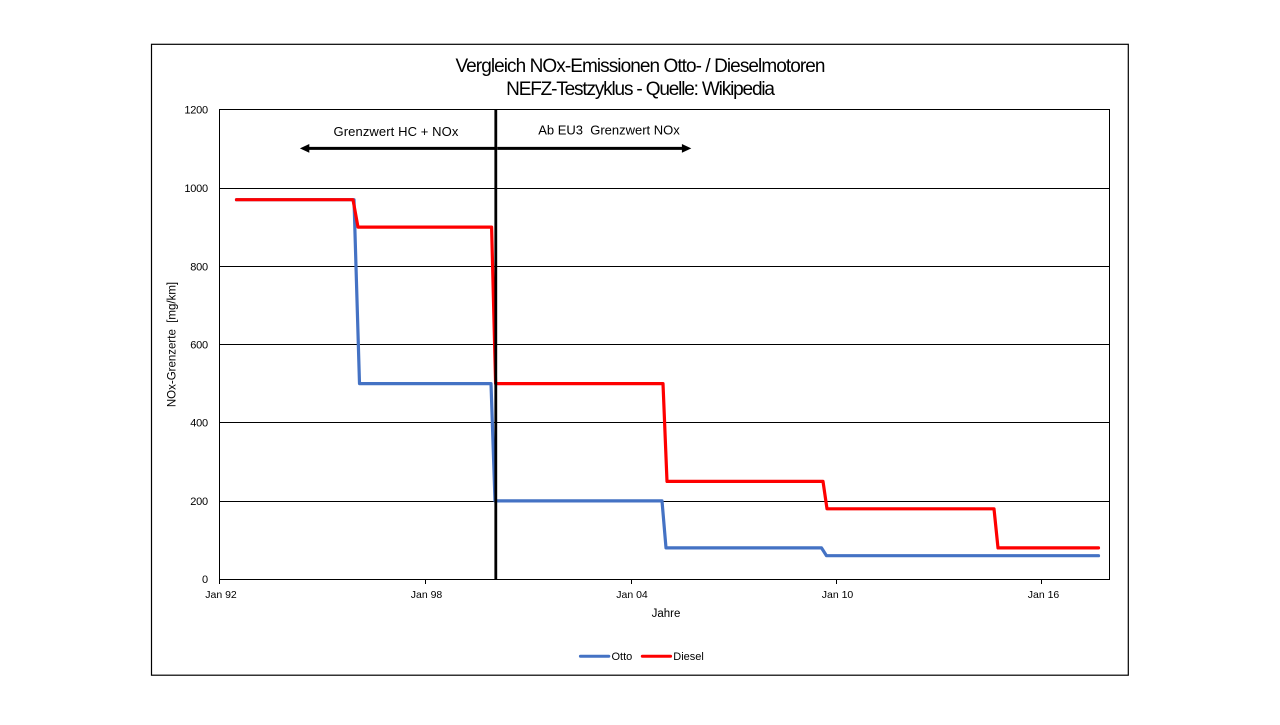 The height and width of the screenshot is (725, 1280). I want to click on svg-text: Jan 98, so click(427, 595).